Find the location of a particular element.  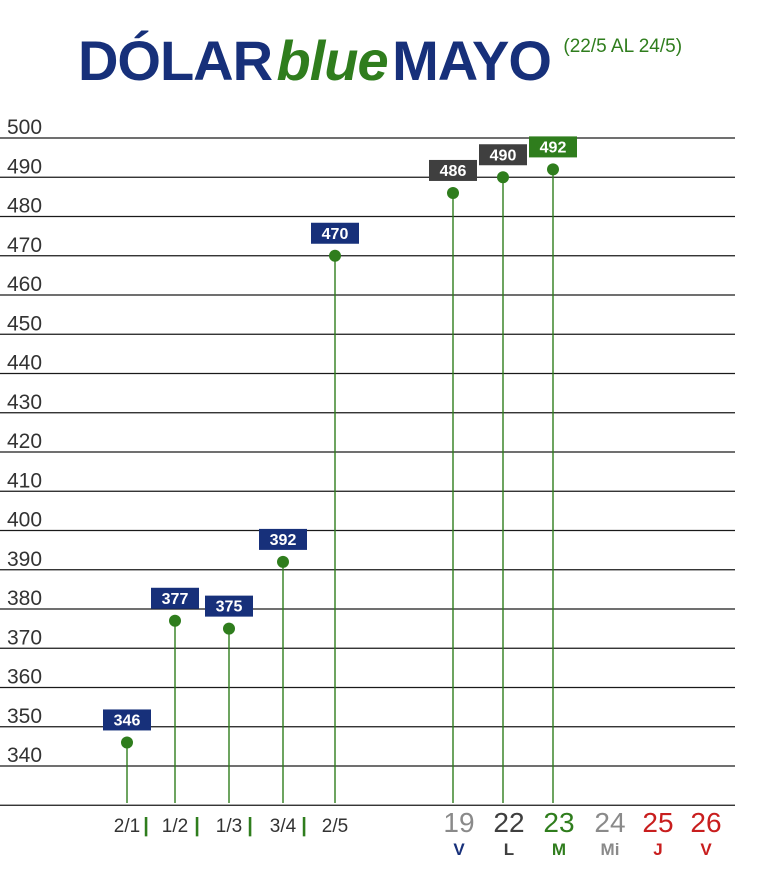

data-label: 375 is located at coordinates (229, 607).